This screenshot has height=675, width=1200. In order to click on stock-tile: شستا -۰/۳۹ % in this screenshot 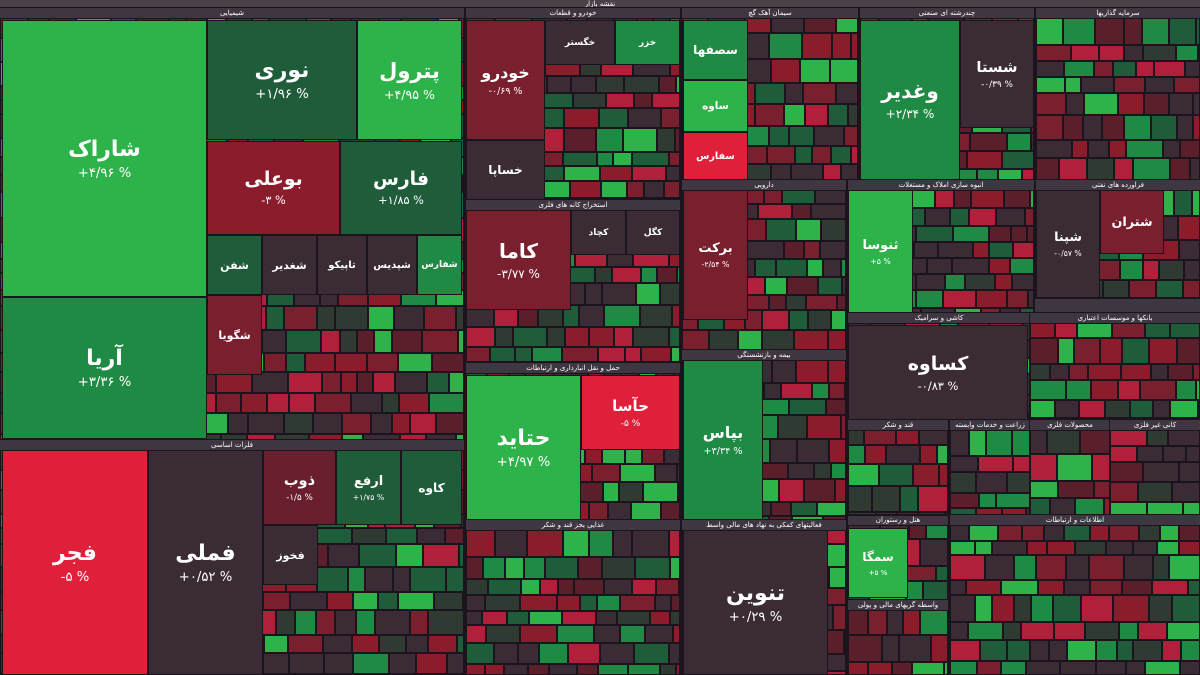, I will do `click(997, 74)`.